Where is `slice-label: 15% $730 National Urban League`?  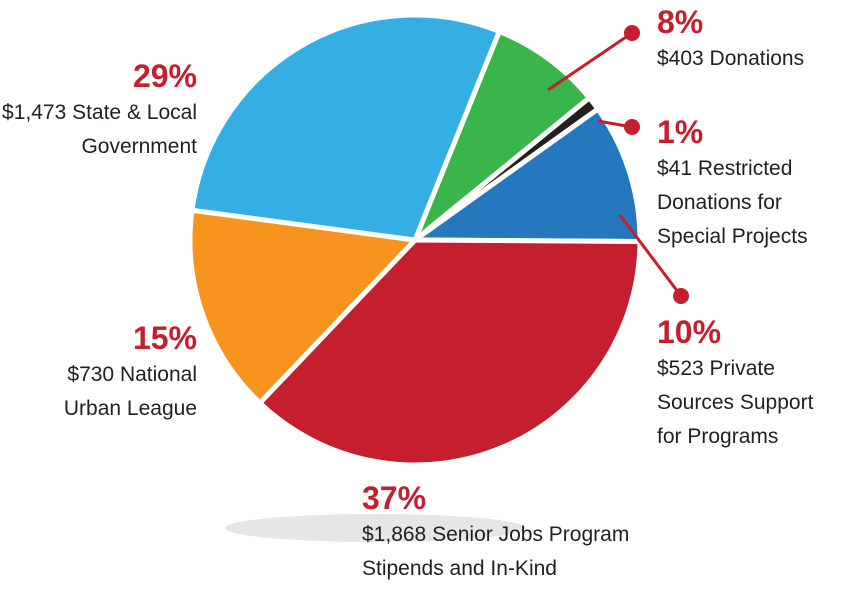
slice-label: 15% $730 National Urban League is located at coordinates (107, 372).